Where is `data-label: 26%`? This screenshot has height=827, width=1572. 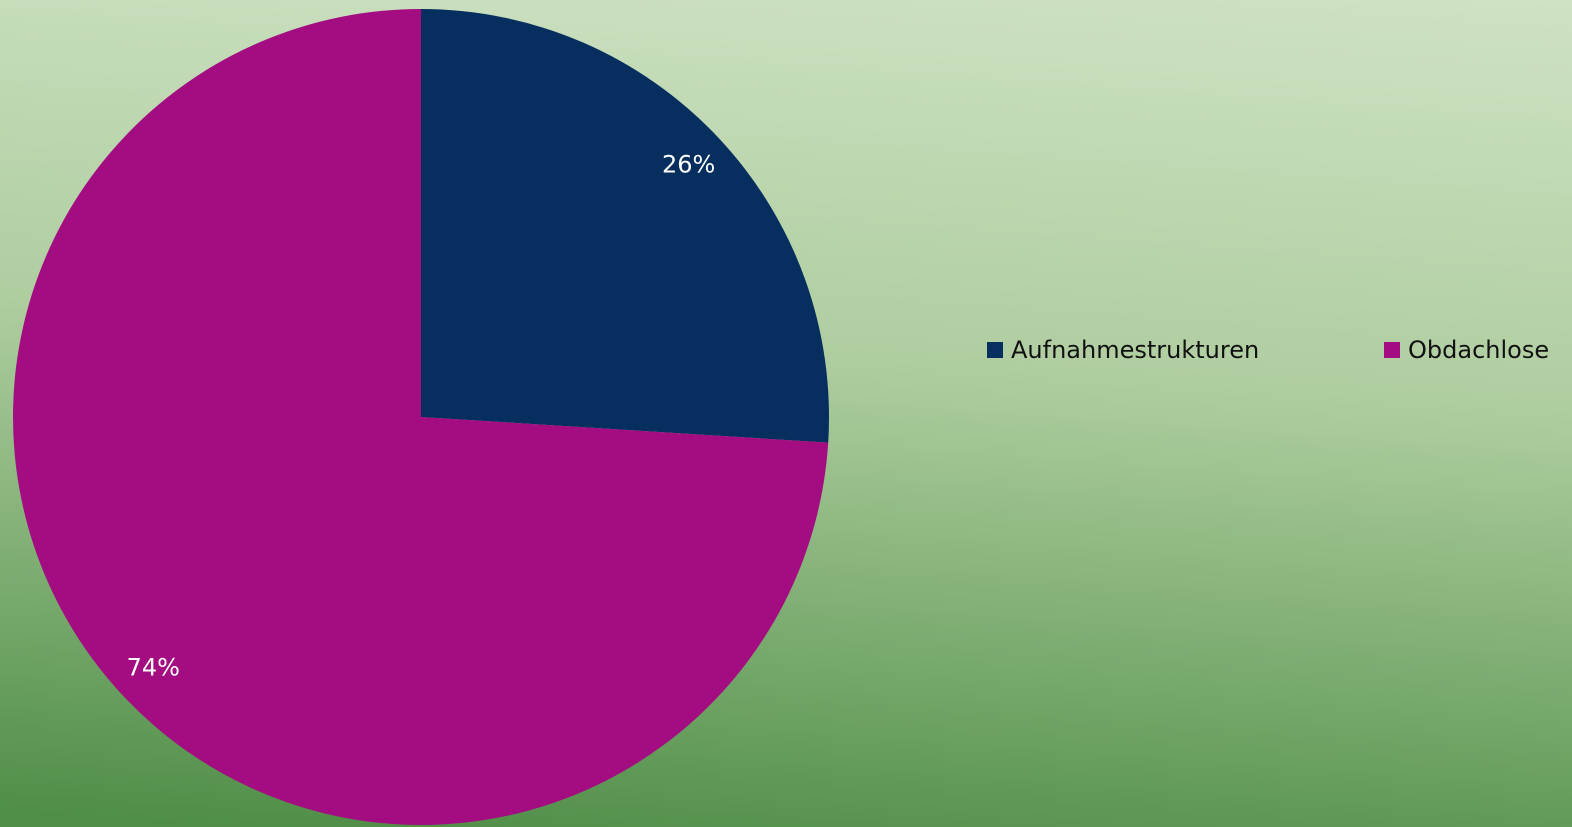
data-label: 26% is located at coordinates (688, 165).